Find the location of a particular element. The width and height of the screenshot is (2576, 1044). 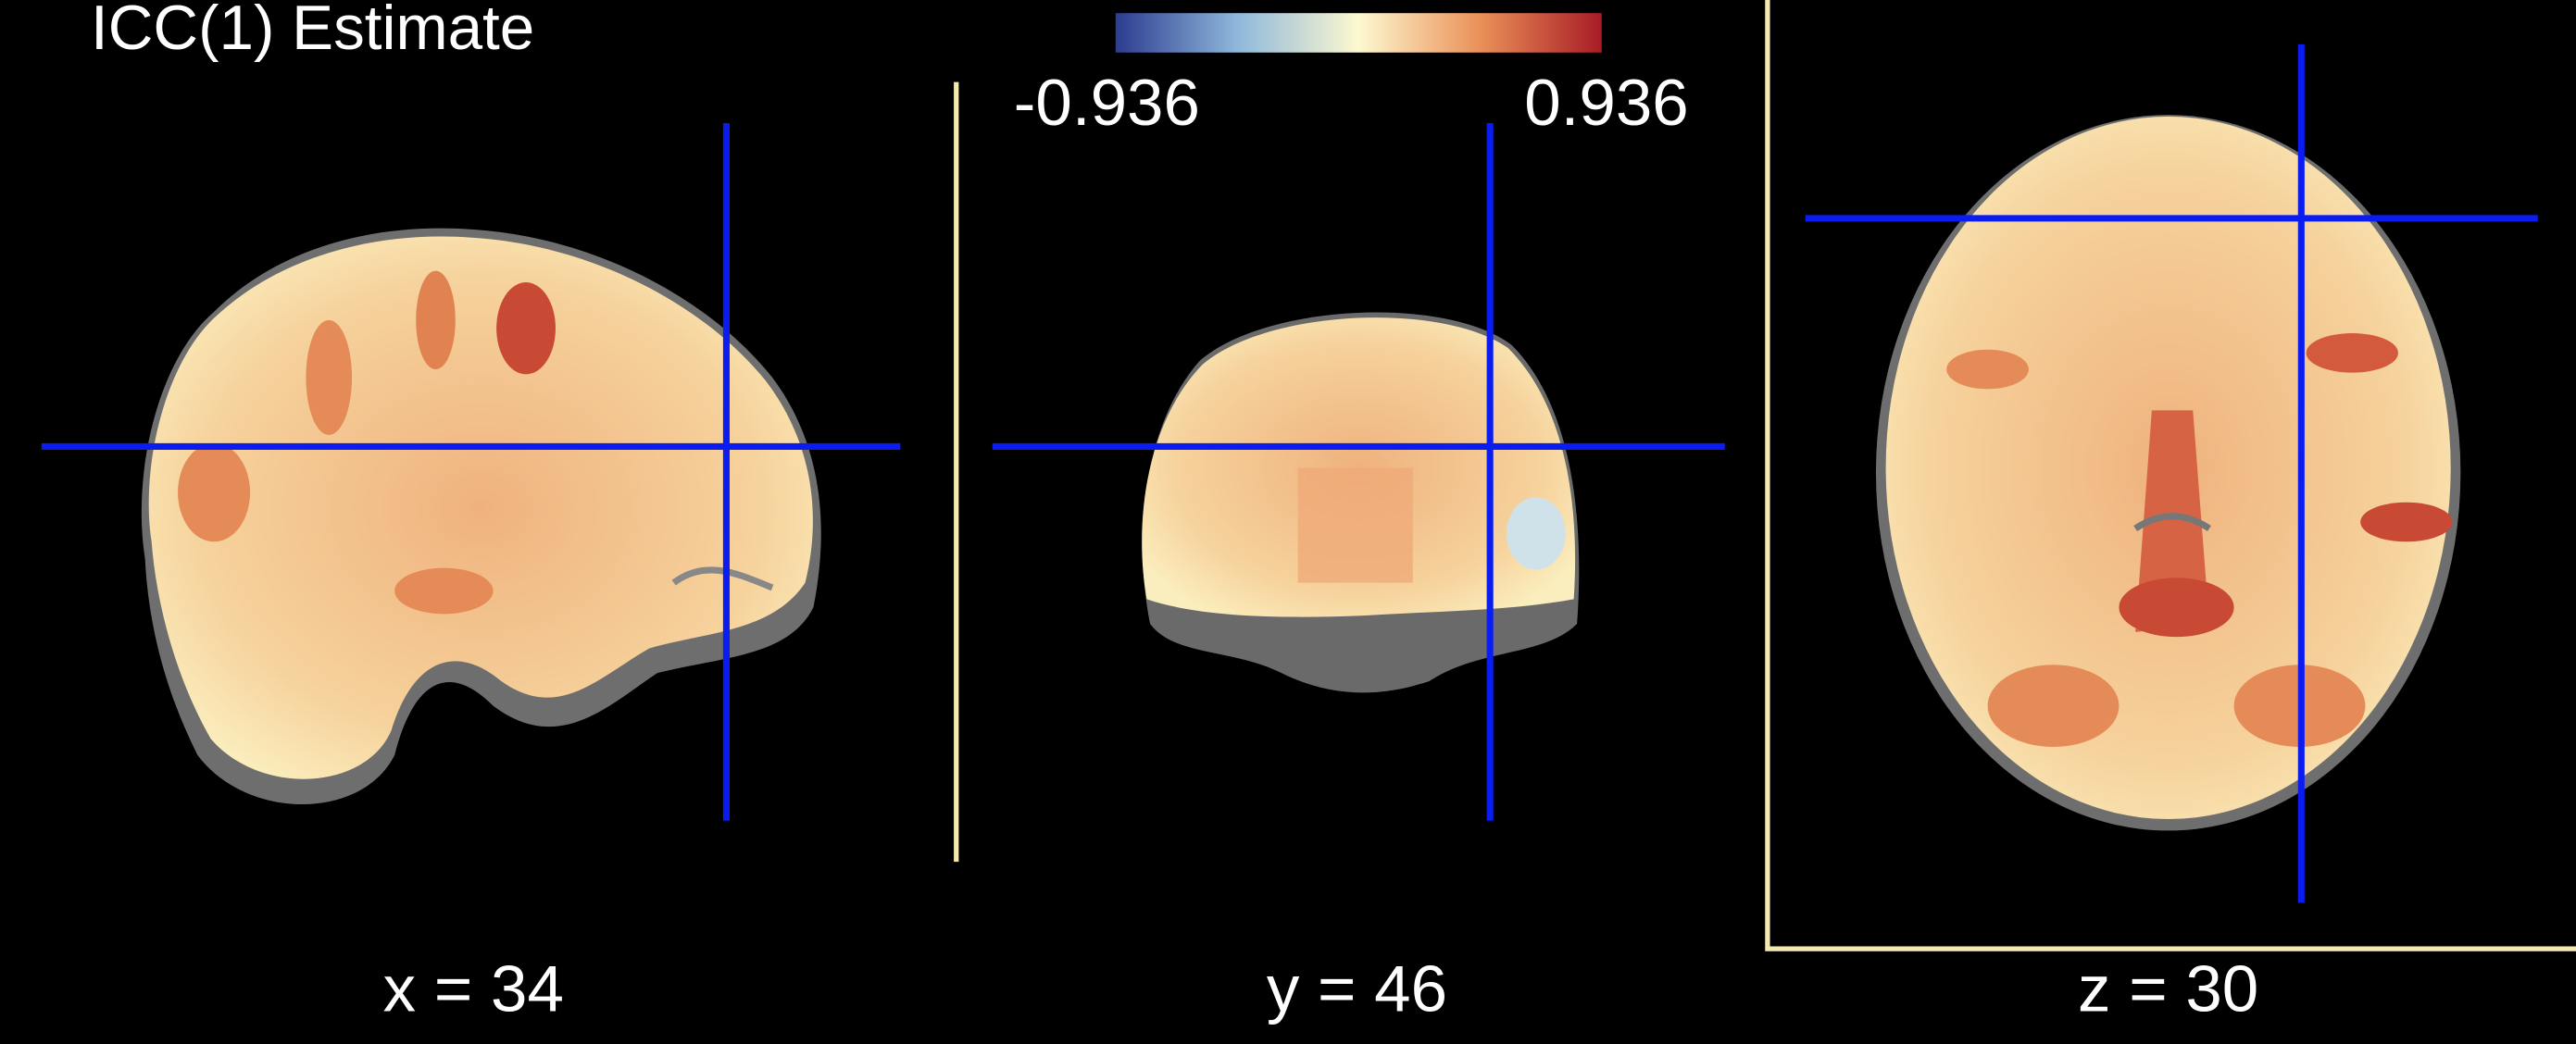

colorbar-max-label: 0.936 is located at coordinates (1606, 103).